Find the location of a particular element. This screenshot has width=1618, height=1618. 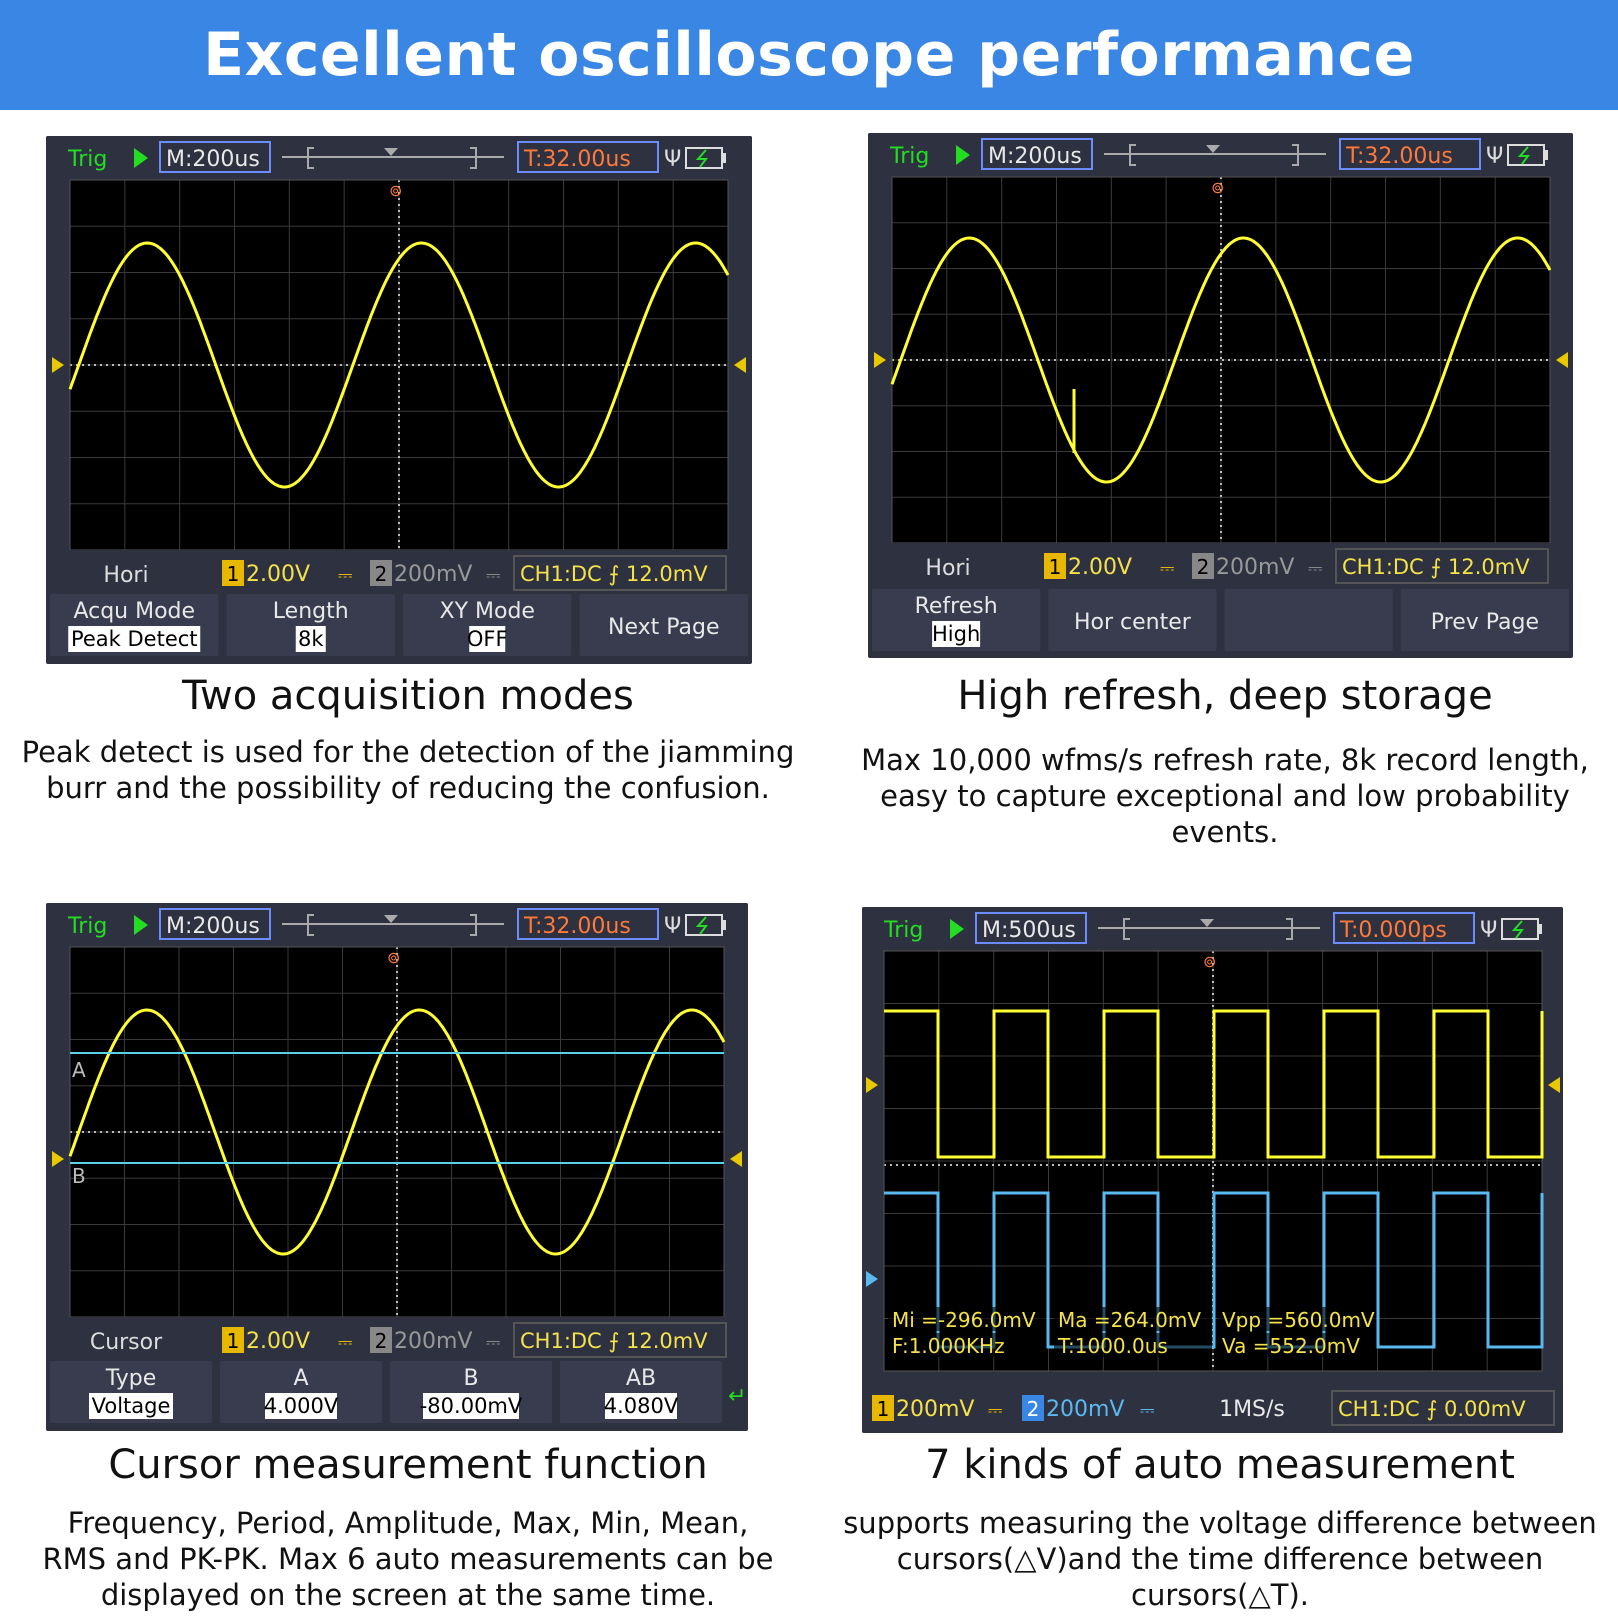

menu-label: Hor center is located at coordinates (1133, 622).